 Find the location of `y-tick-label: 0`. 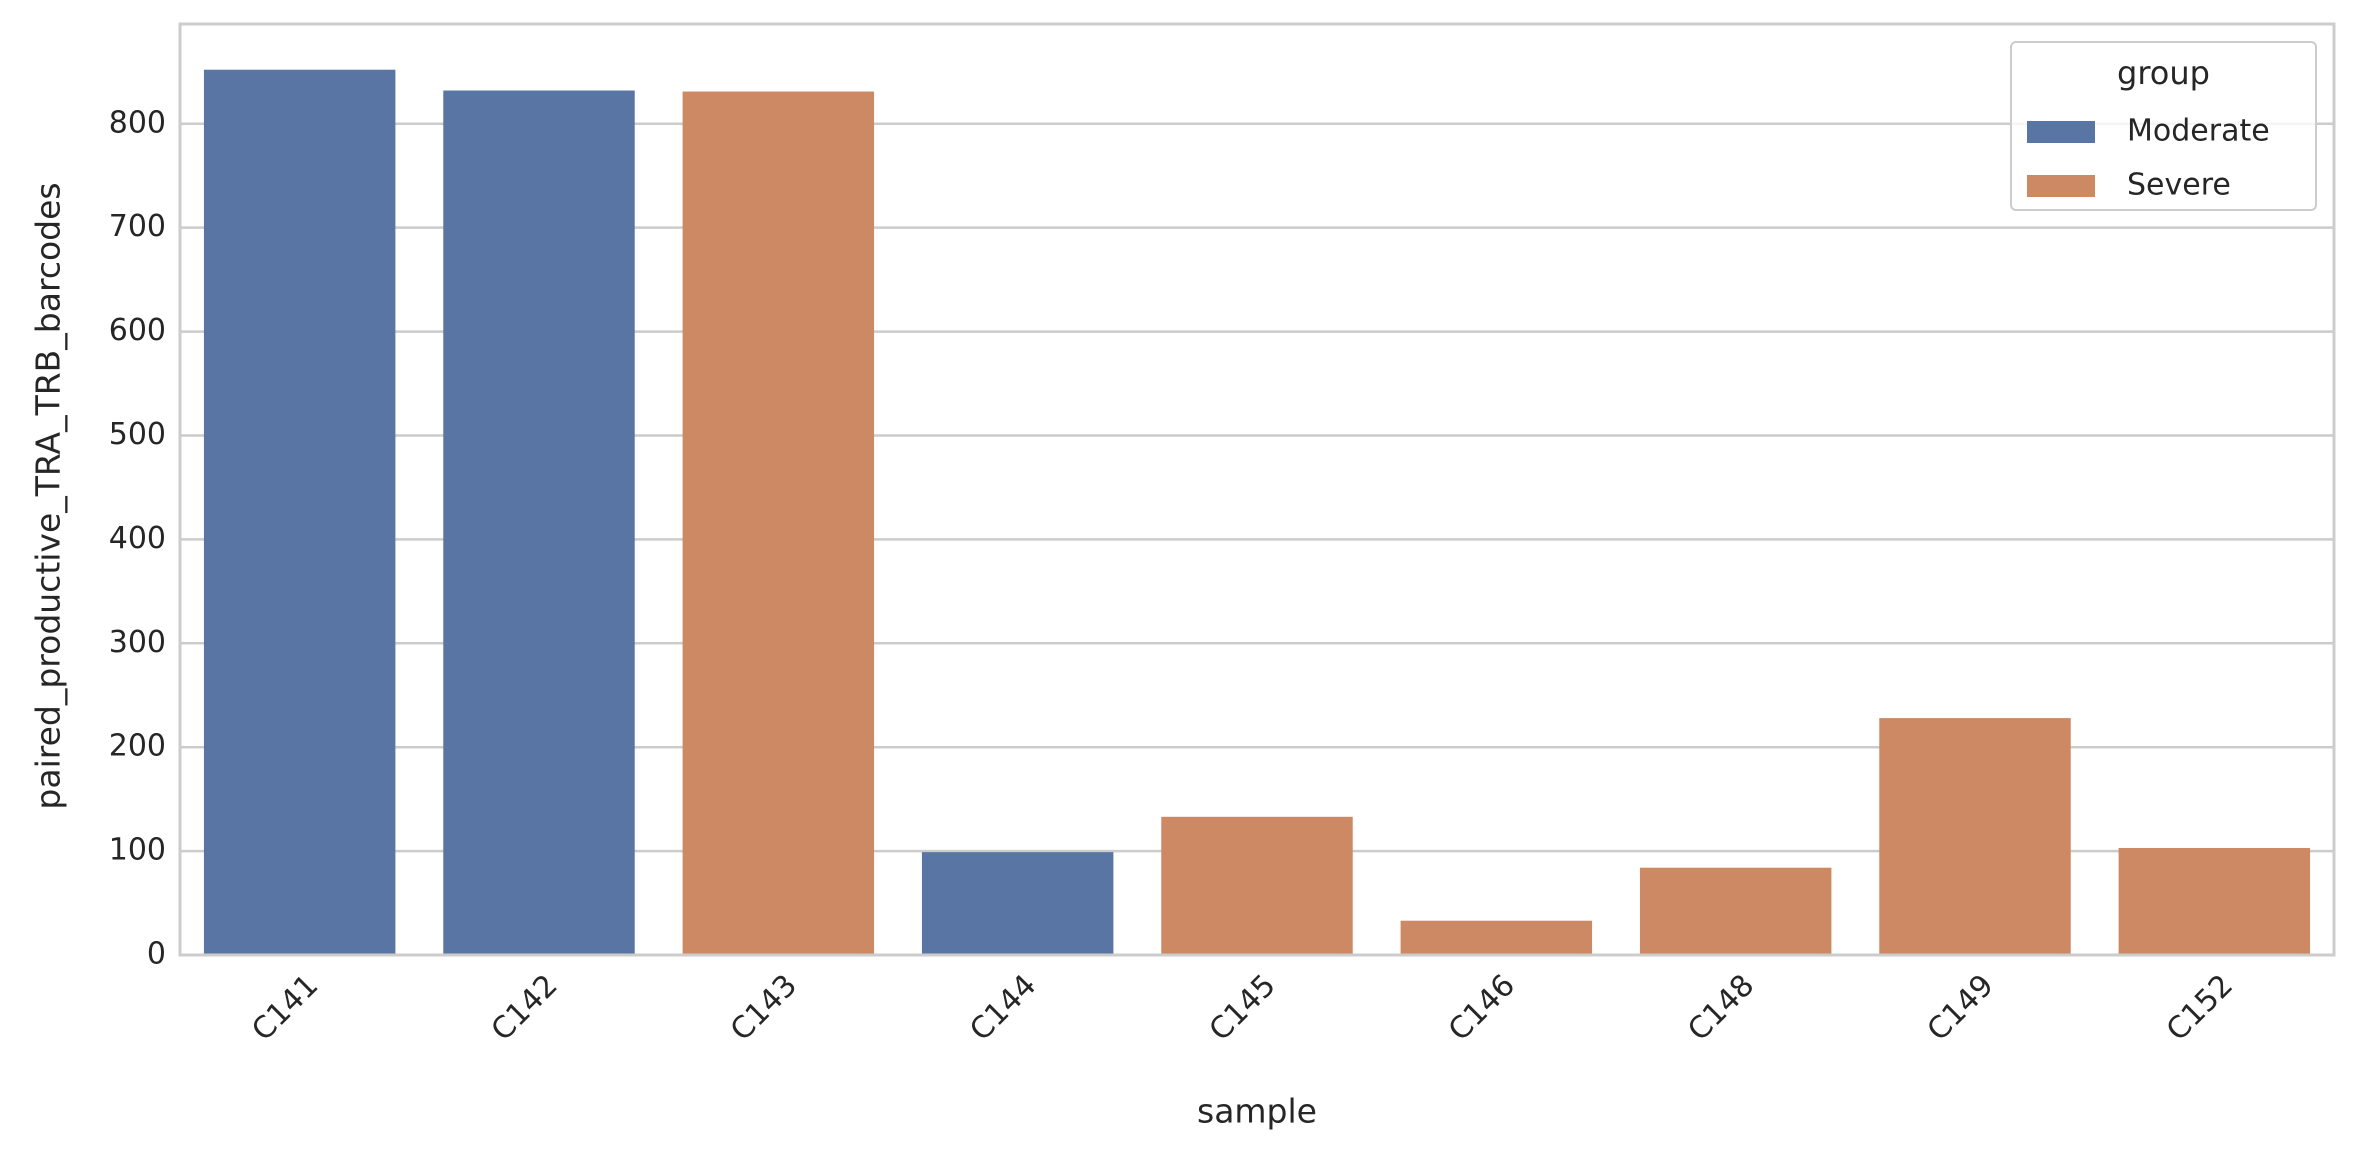

y-tick-label: 0 is located at coordinates (156, 954).